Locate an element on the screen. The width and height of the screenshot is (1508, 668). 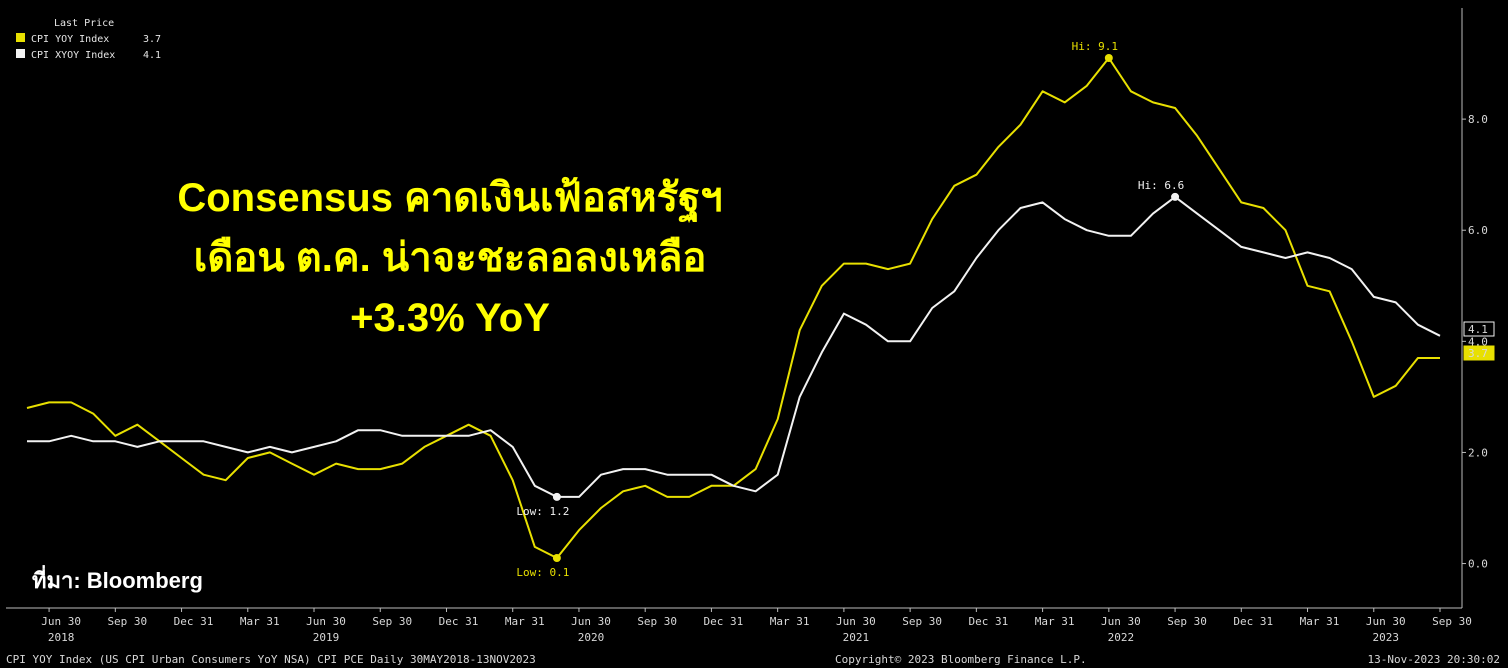
y-tick-label: 2.0 is located at coordinates (1478, 452).